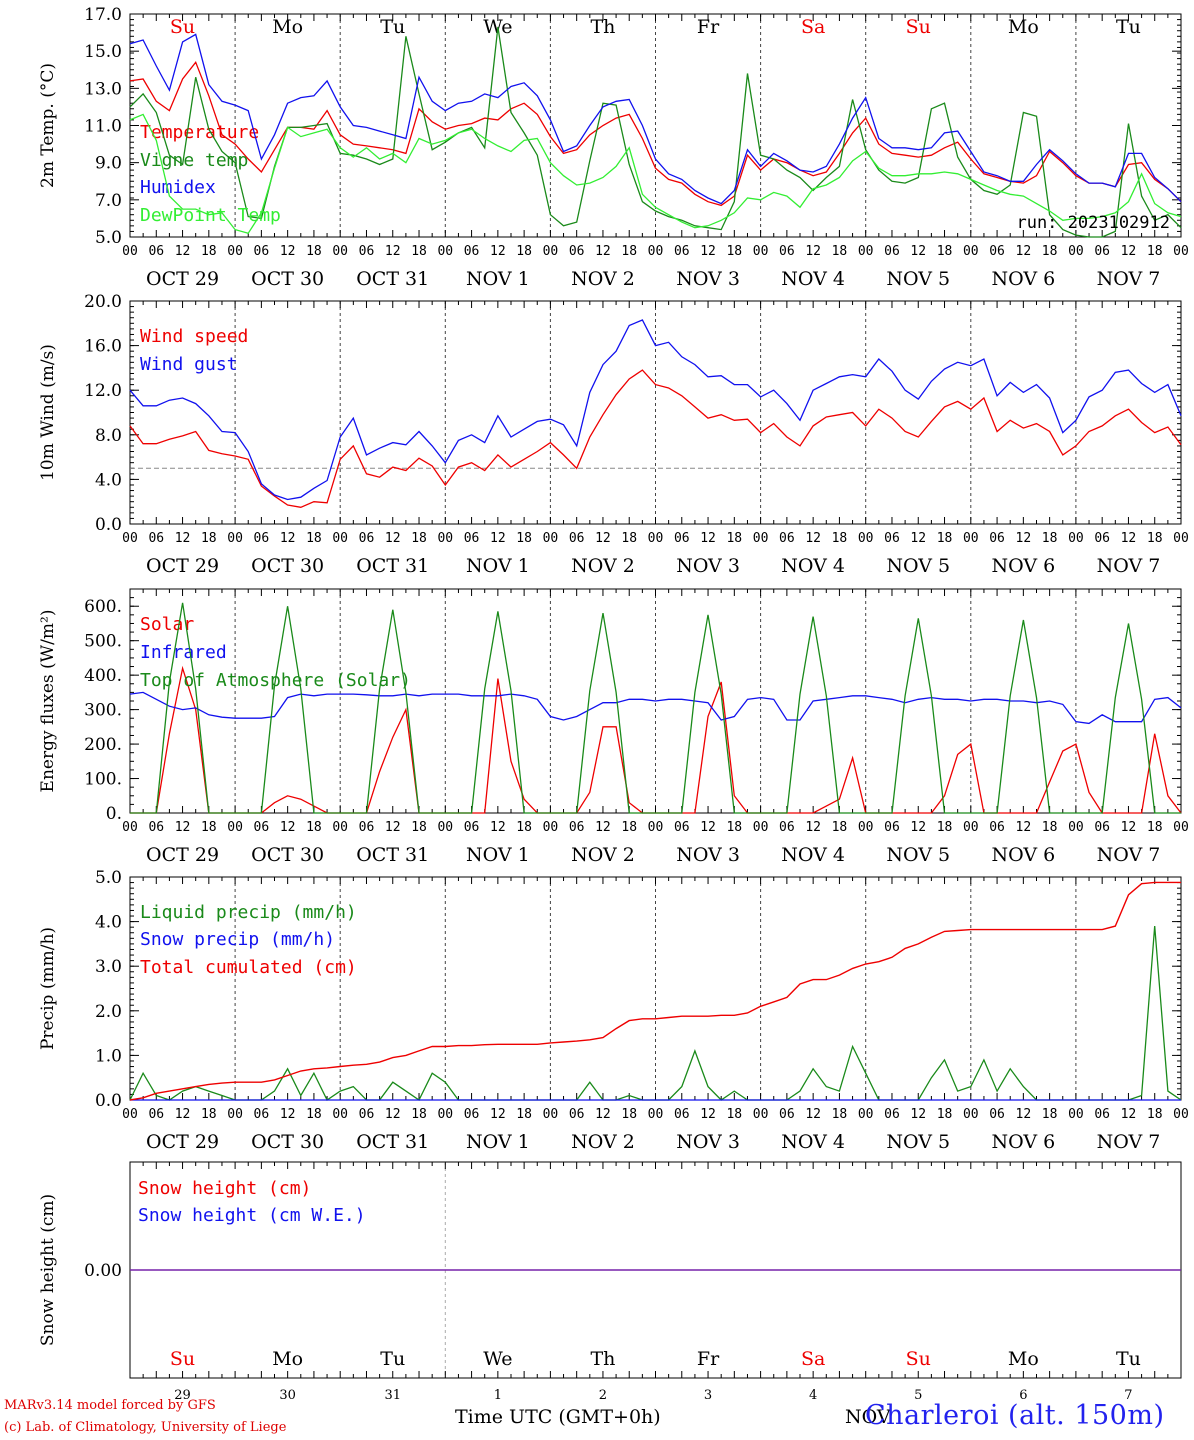  What do you see at coordinates (108, 1056) in the screenshot?
I see `y-tick-label: 1.0` at bounding box center [108, 1056].